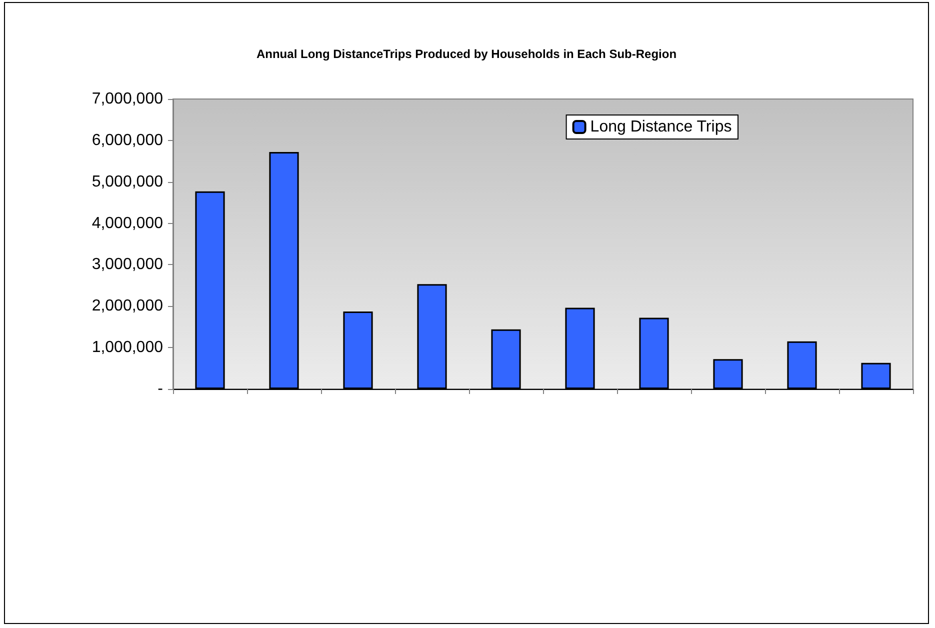  I want to click on y-tick-label: 4,000,000, so click(128, 223).